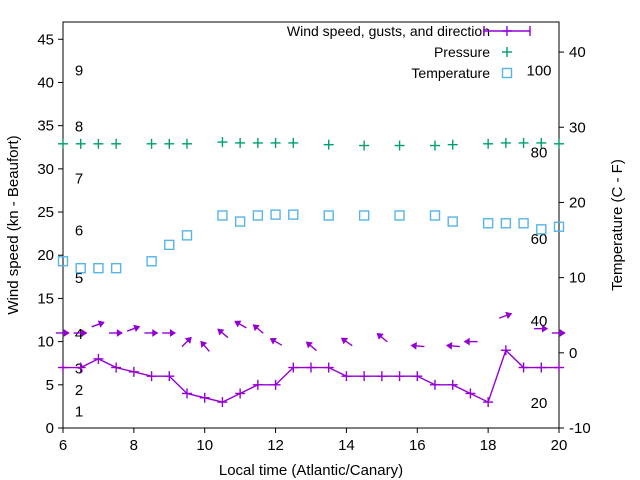 The image size is (640, 480). Describe the element at coordinates (577, 52) in the screenshot. I see `y2-axis-tick-label: 40` at that location.